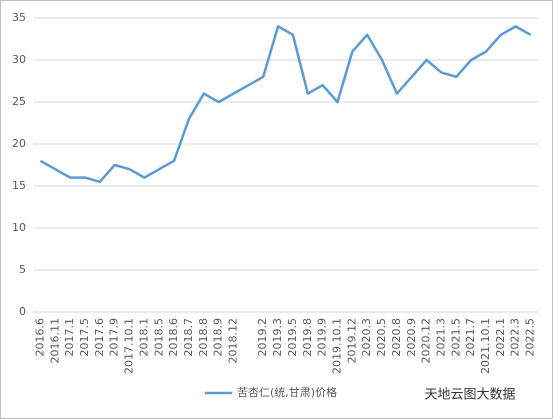 The height and width of the screenshot is (419, 553). Describe the element at coordinates (366, 337) in the screenshot. I see `x-tick-label: 2020.3` at that location.